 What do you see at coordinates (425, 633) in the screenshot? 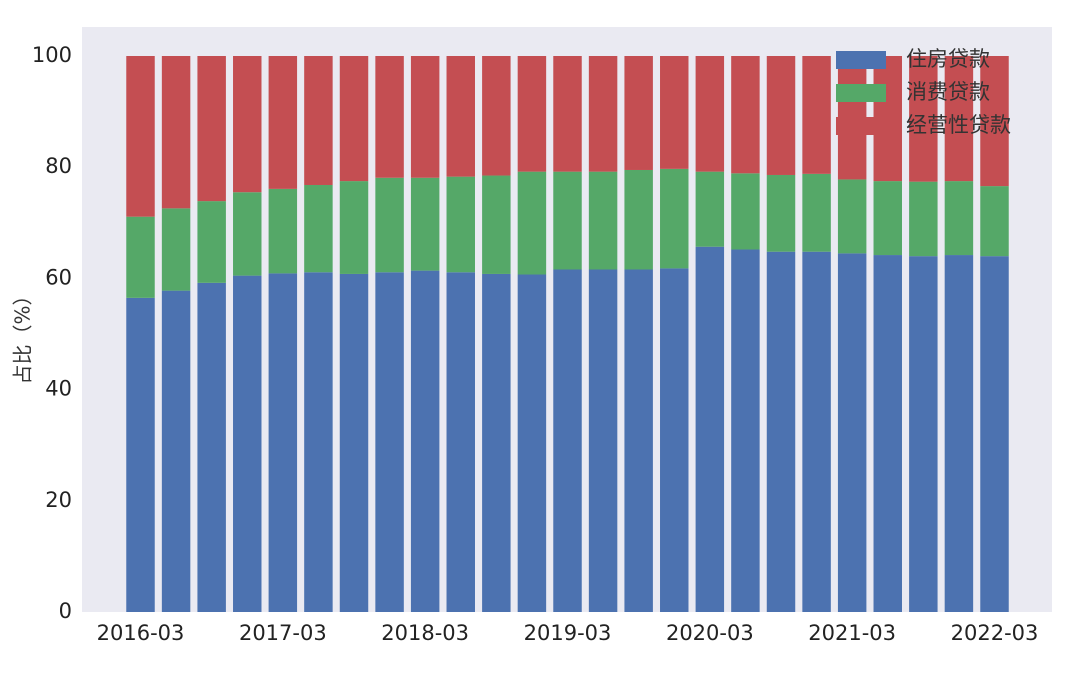
I see `x-tick-label: 2018-03` at bounding box center [425, 633].